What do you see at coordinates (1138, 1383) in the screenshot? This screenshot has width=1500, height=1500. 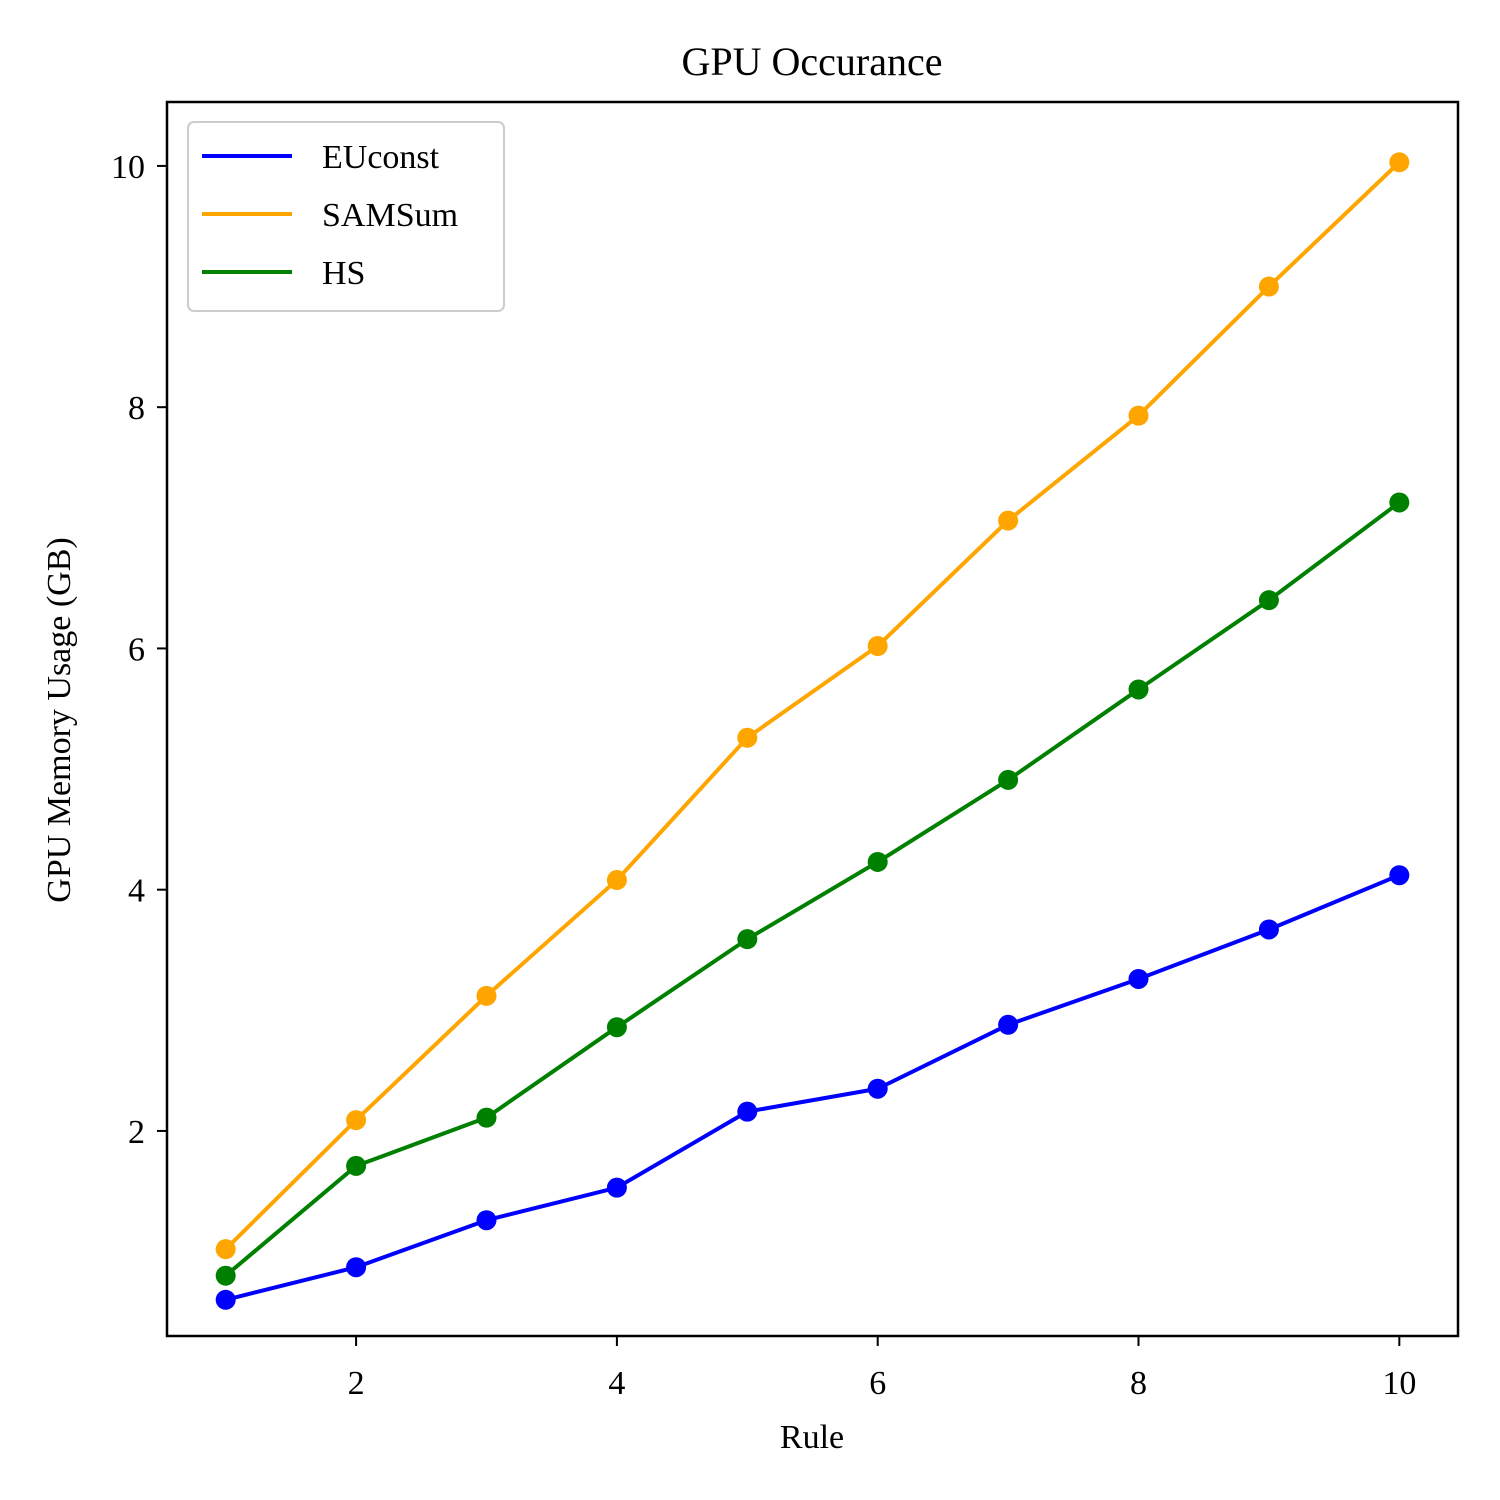 I see `x-tick-label: 8` at bounding box center [1138, 1383].